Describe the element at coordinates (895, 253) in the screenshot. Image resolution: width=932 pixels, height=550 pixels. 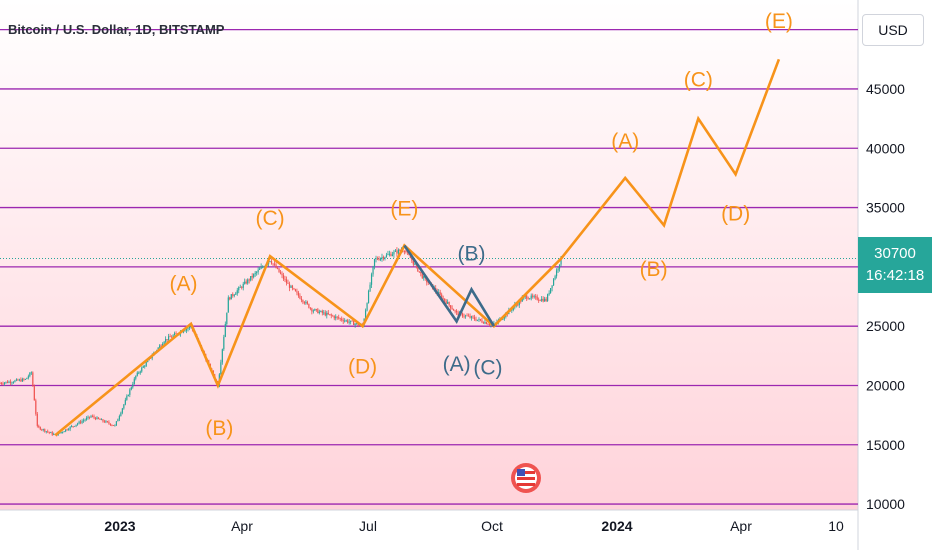
I see `last-price-value: 30700` at that location.